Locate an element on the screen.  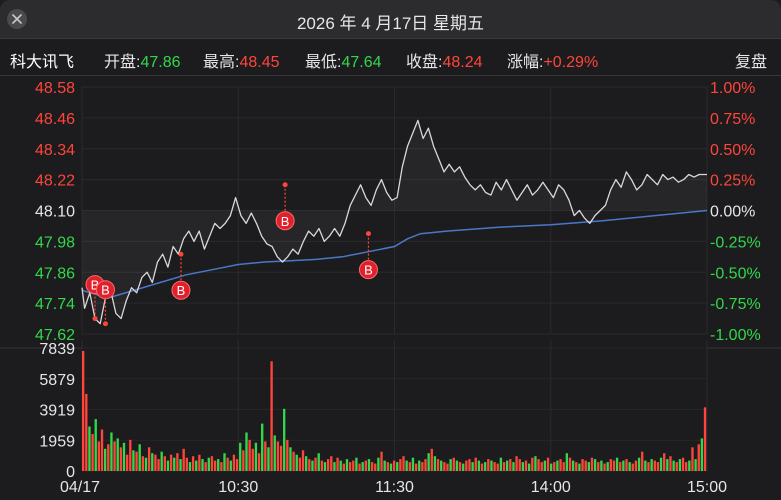
close-button is located at coordinates (17, 19).